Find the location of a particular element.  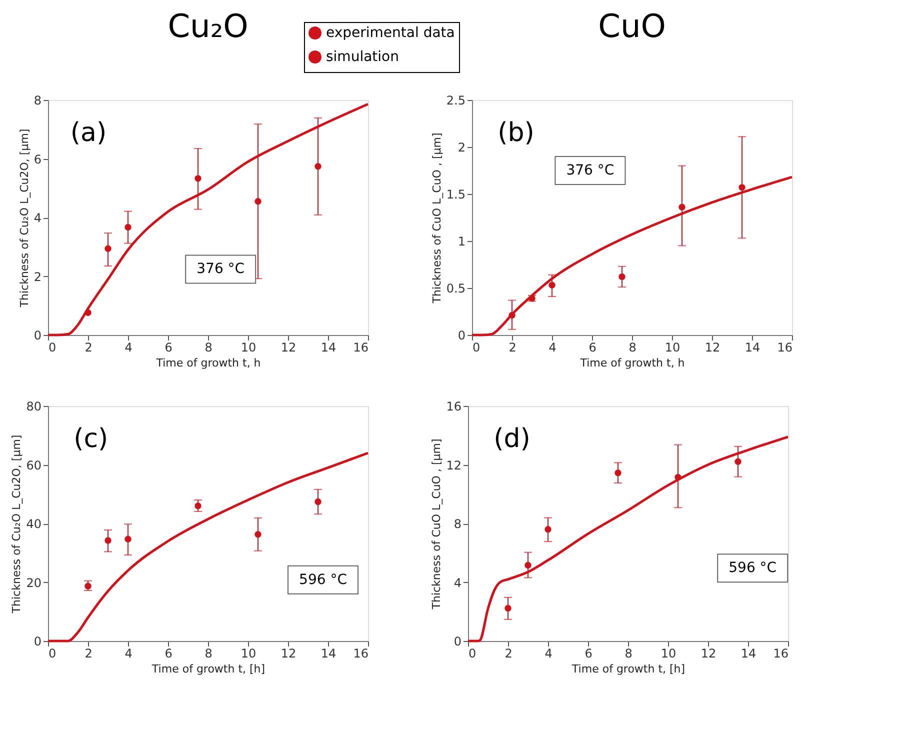

annotation: (a) is located at coordinates (88, 133).